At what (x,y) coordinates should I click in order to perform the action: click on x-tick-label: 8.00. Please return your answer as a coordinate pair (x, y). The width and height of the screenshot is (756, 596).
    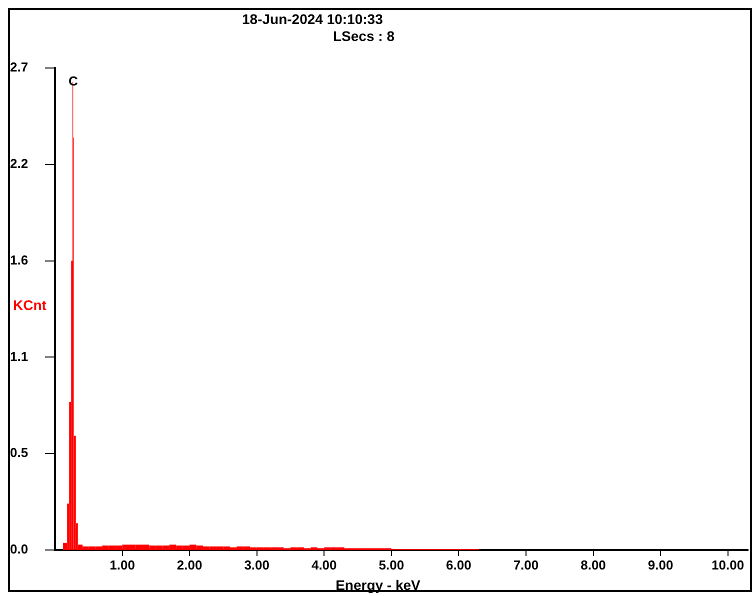
    Looking at the image, I should click on (593, 564).